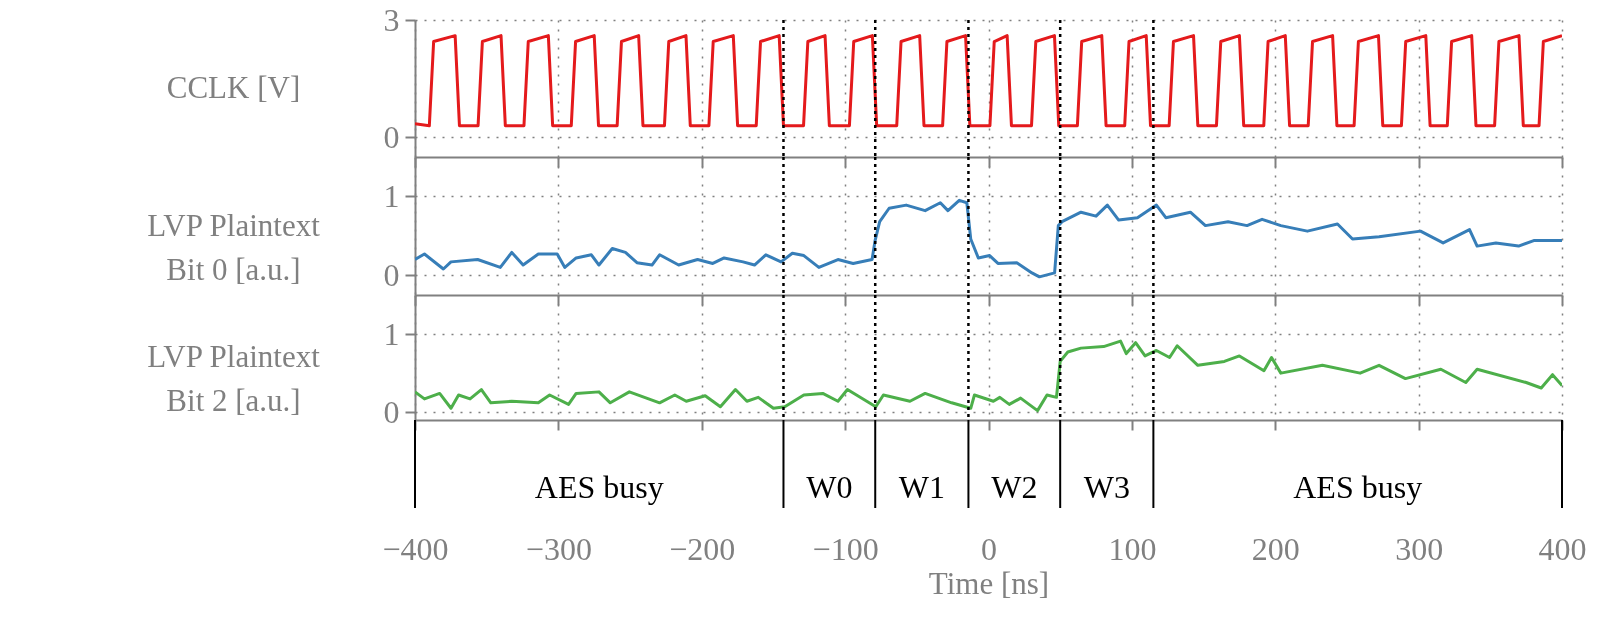  I want to click on y-tick-label: 3, so click(391, 19).